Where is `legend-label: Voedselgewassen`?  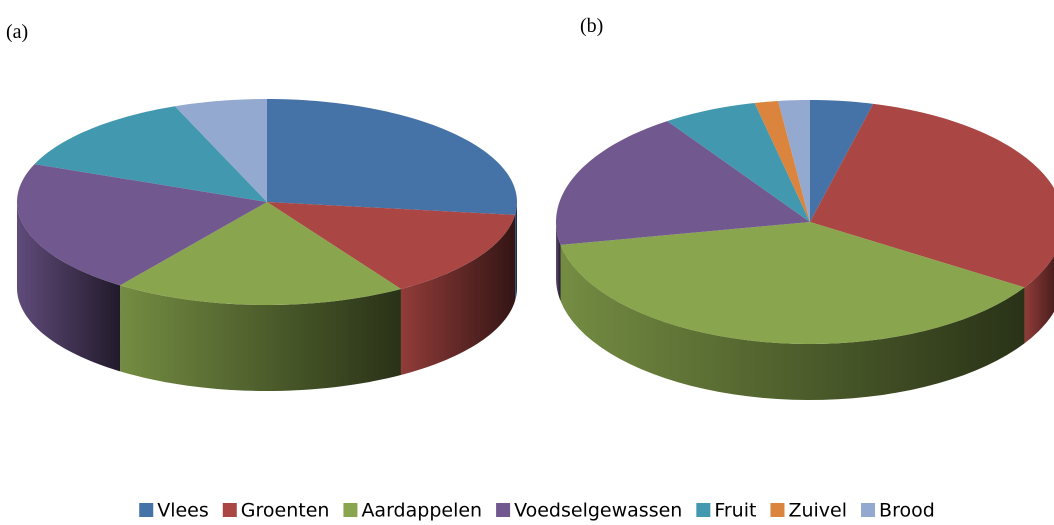
legend-label: Voedselgewassen is located at coordinates (598, 511).